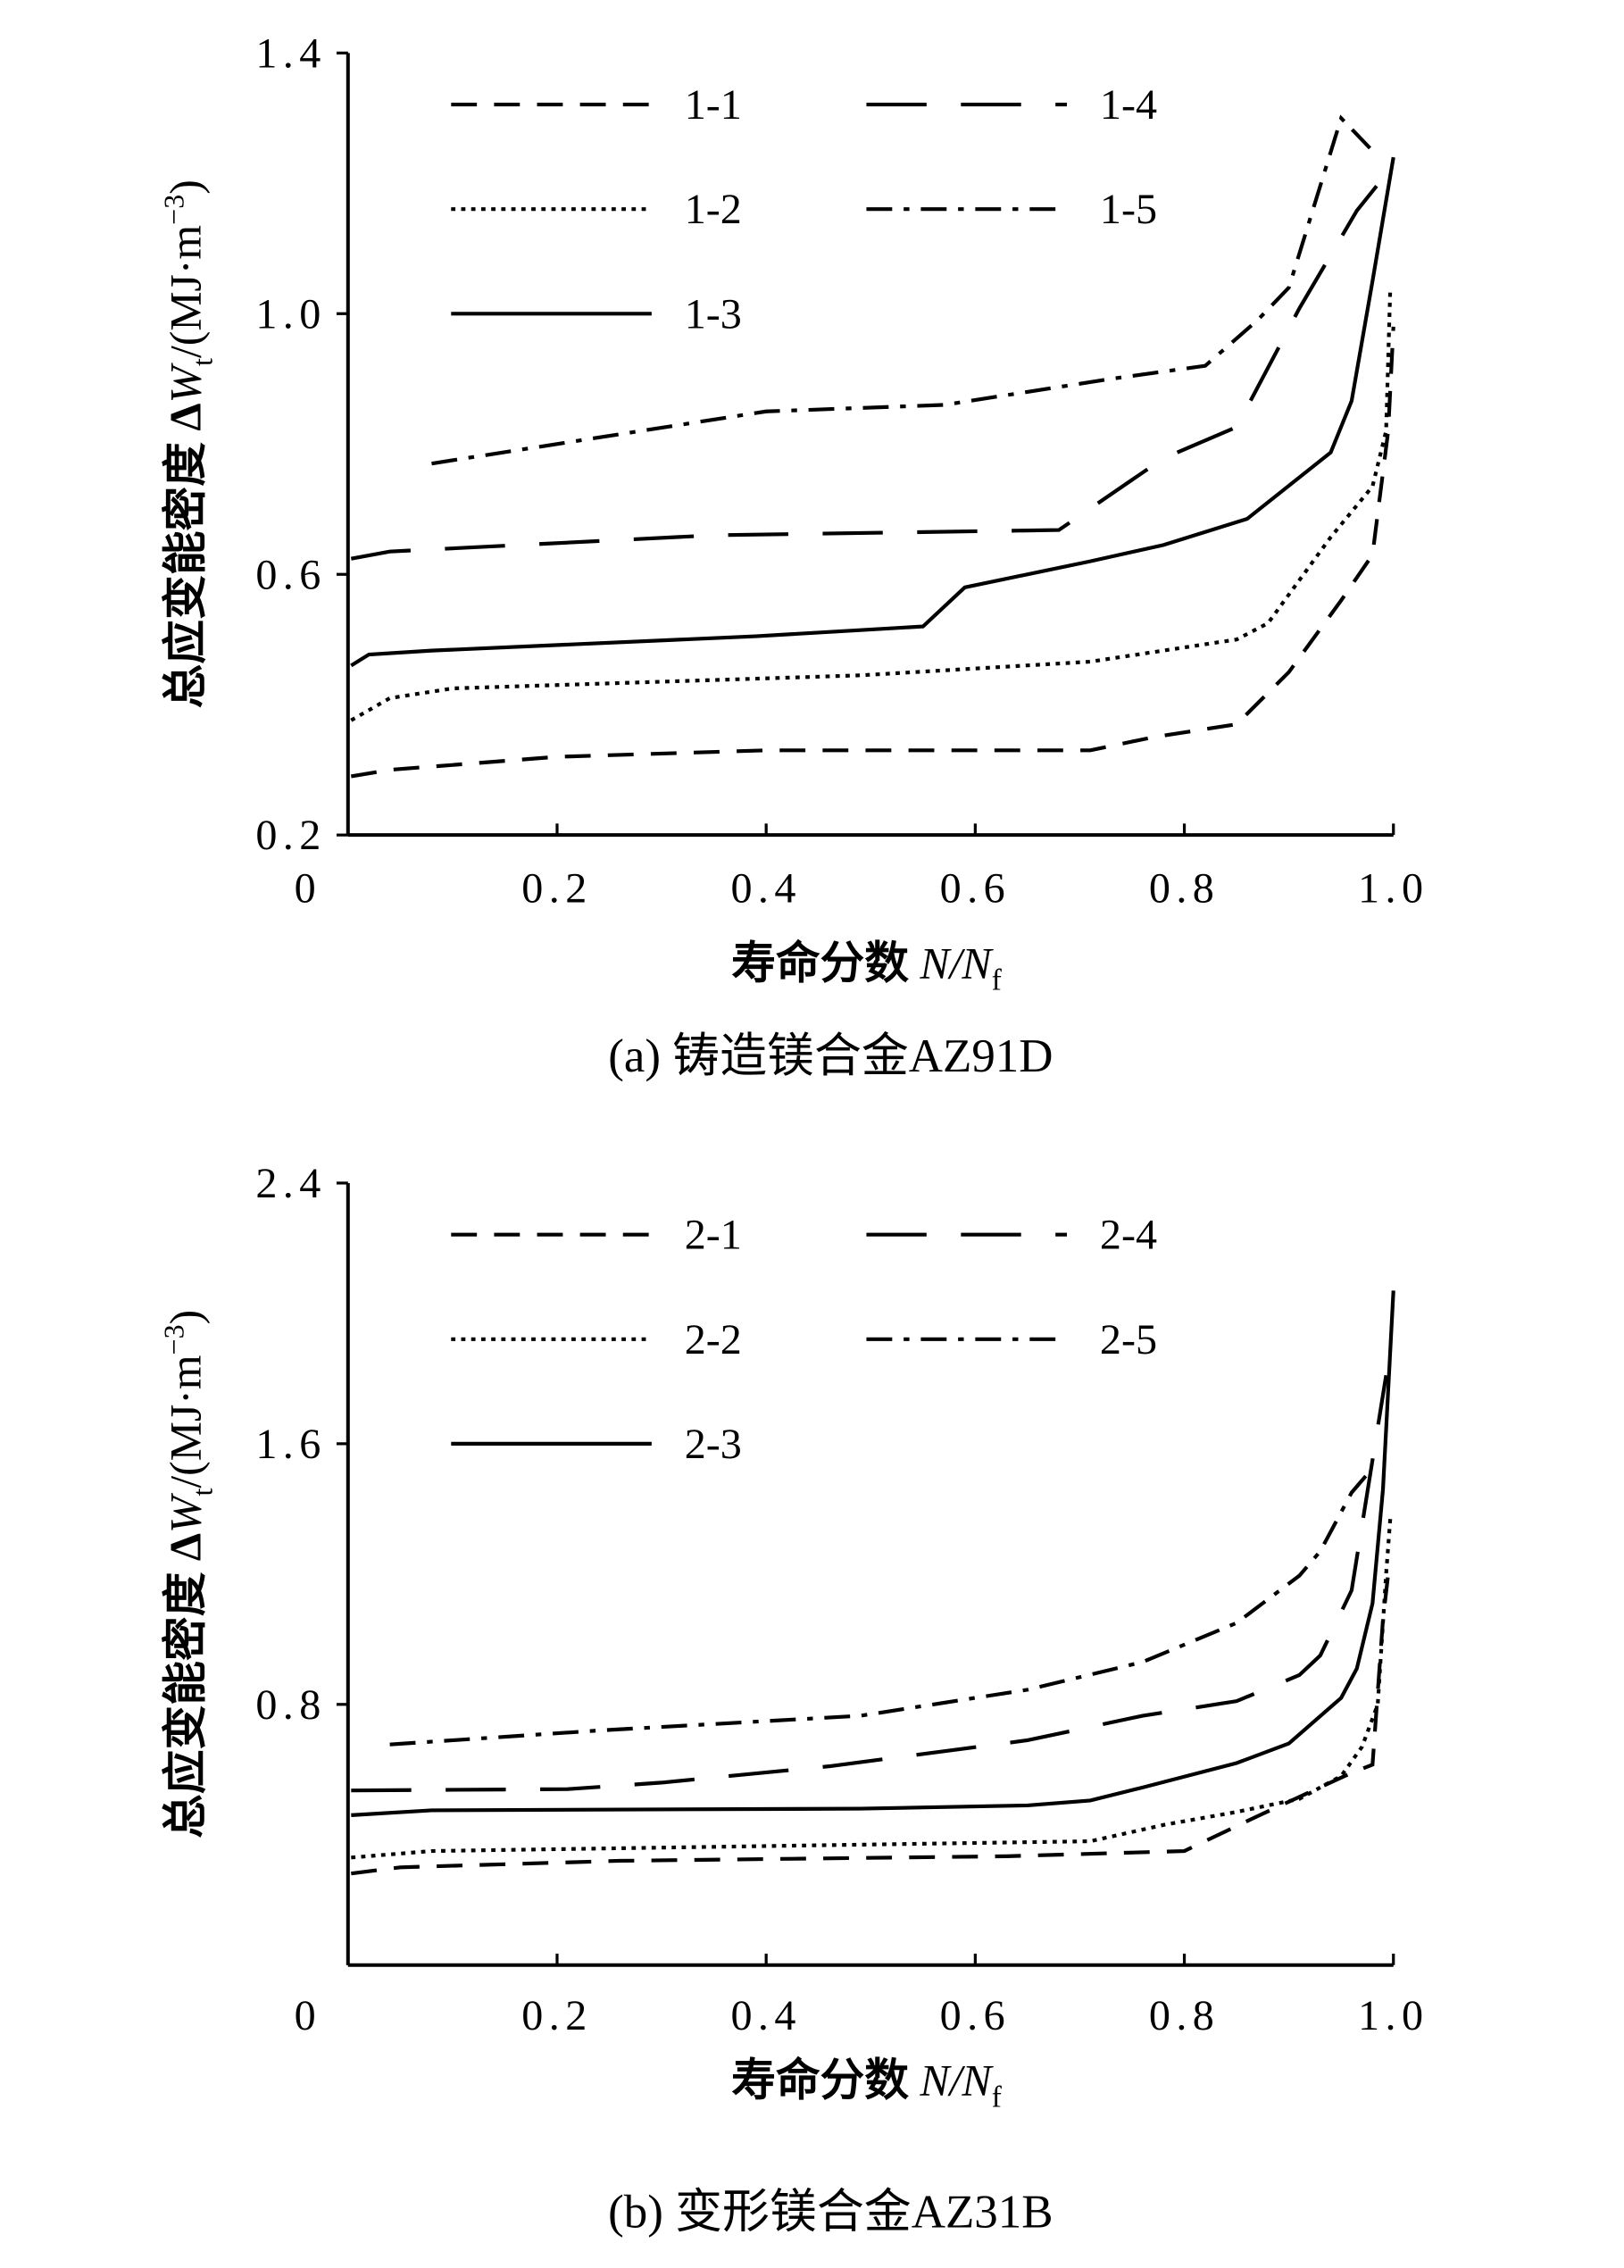  I want to click on legend-label: 1-5, so click(1128, 209).